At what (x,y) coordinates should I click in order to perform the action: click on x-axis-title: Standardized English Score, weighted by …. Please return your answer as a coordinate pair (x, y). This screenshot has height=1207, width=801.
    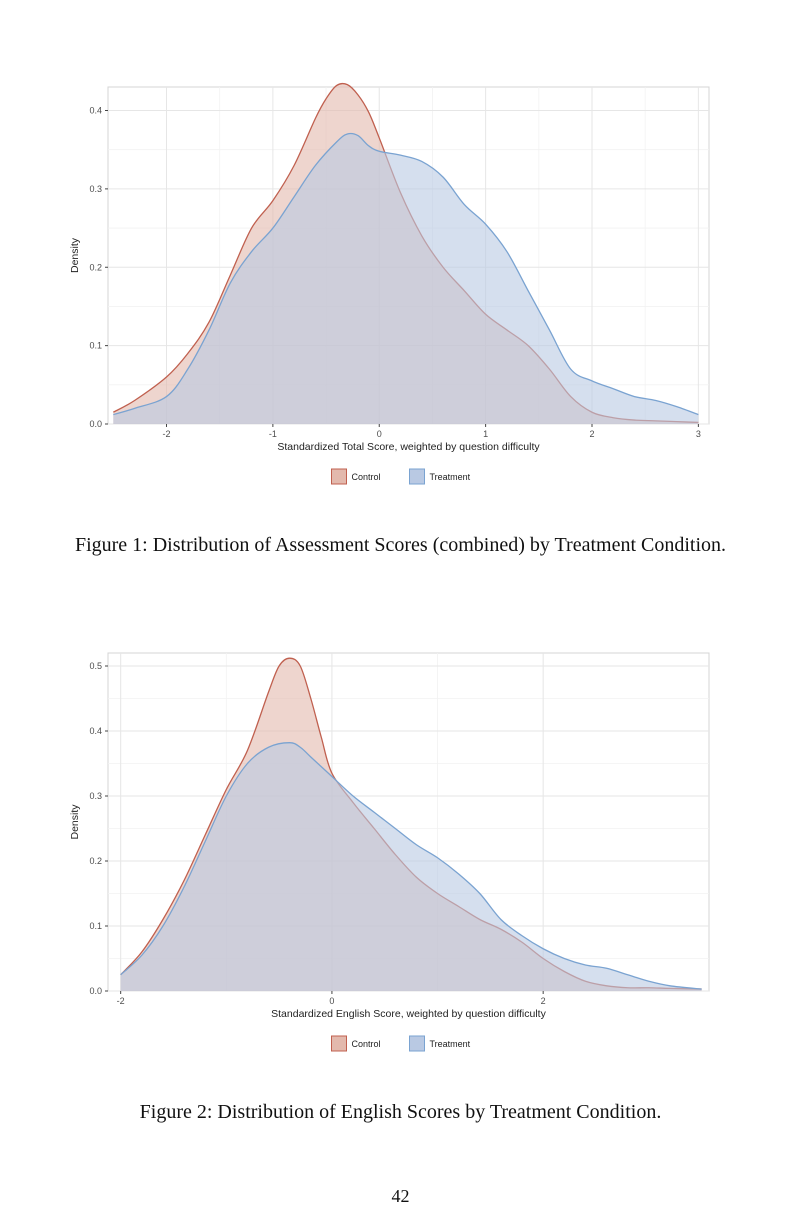
    Looking at the image, I should click on (408, 1014).